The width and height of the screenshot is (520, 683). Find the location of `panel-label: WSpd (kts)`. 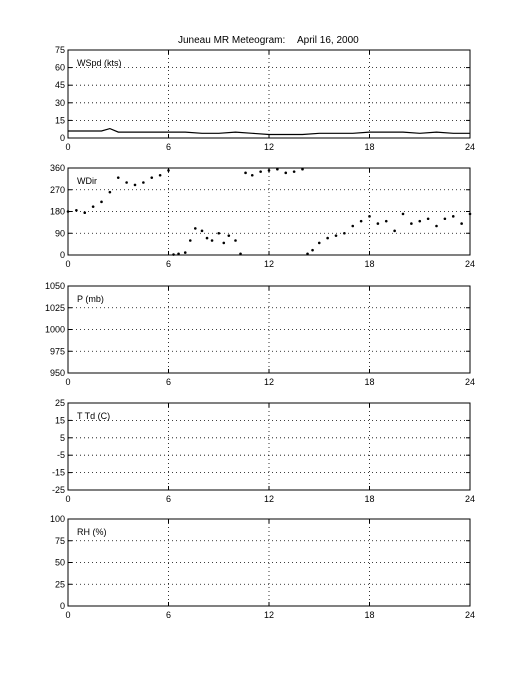

panel-label: WSpd (kts) is located at coordinates (99, 63).